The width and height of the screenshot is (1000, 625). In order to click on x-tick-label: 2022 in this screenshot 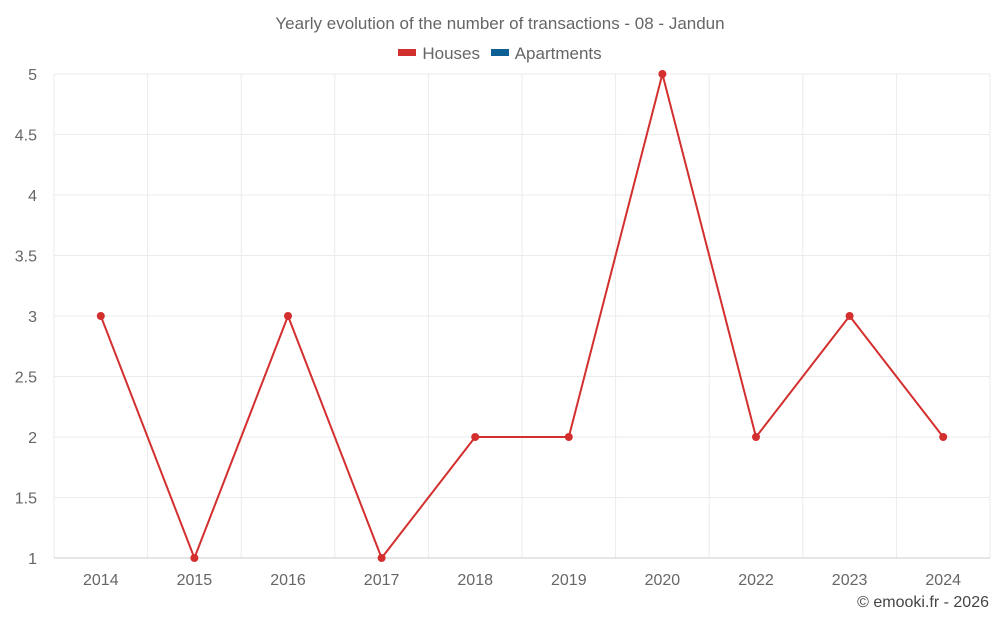, I will do `click(756, 580)`.